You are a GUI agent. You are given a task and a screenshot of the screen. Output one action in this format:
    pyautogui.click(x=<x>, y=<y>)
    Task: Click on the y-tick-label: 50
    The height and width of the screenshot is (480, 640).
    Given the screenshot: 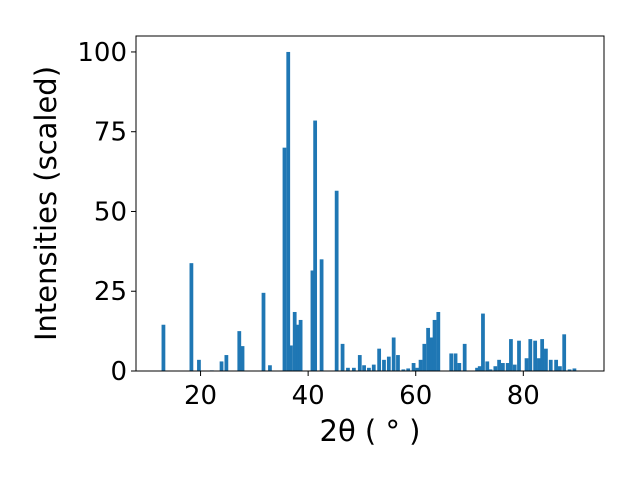 What is the action you would take?
    pyautogui.click(x=110, y=212)
    